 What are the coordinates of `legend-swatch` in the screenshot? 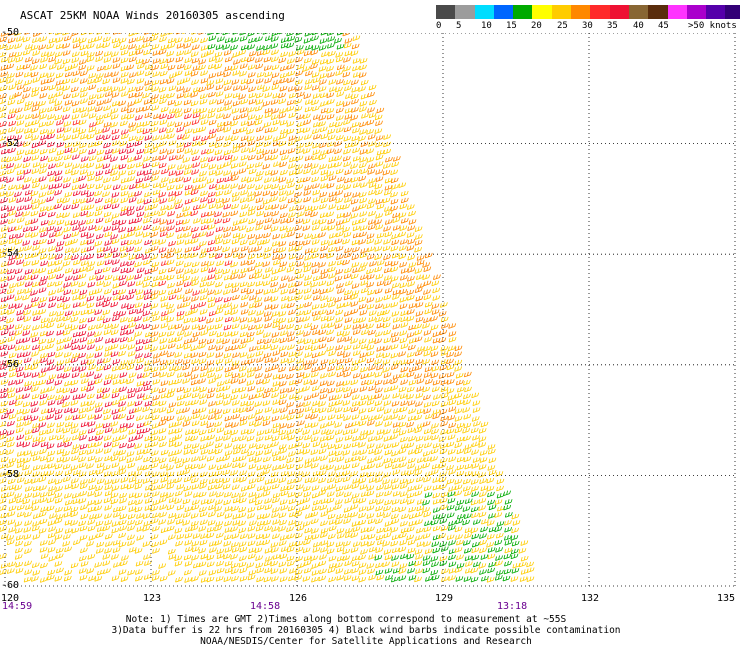 It's located at (600, 12).